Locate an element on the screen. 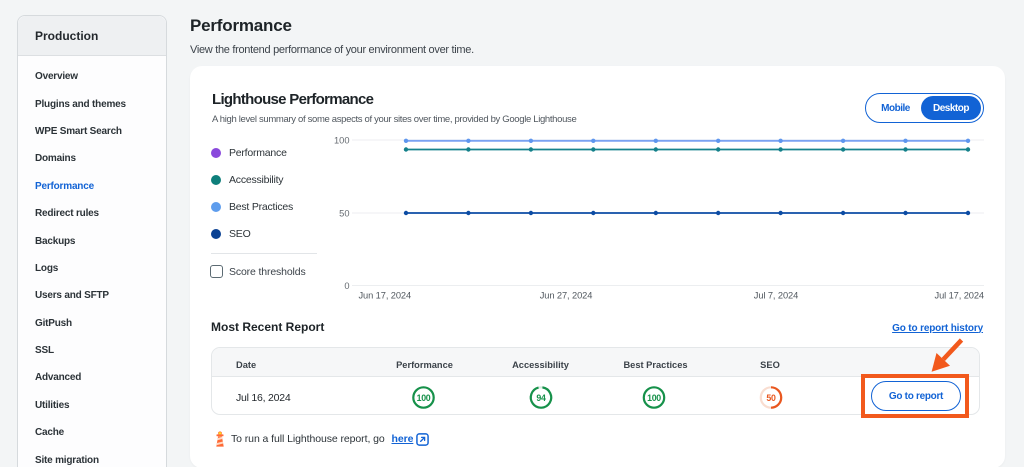 The height and width of the screenshot is (467, 1024). svg-text: 94 is located at coordinates (541, 398).